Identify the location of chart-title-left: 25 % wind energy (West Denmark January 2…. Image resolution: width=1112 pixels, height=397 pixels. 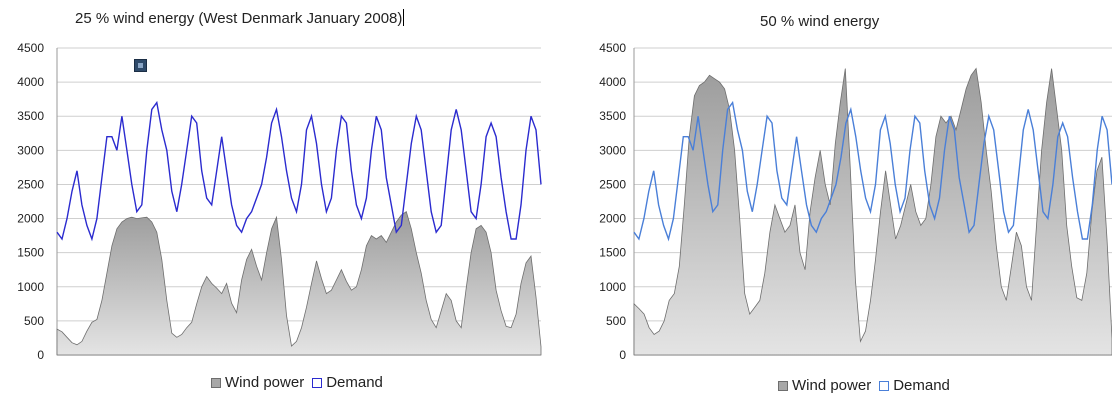
(240, 18).